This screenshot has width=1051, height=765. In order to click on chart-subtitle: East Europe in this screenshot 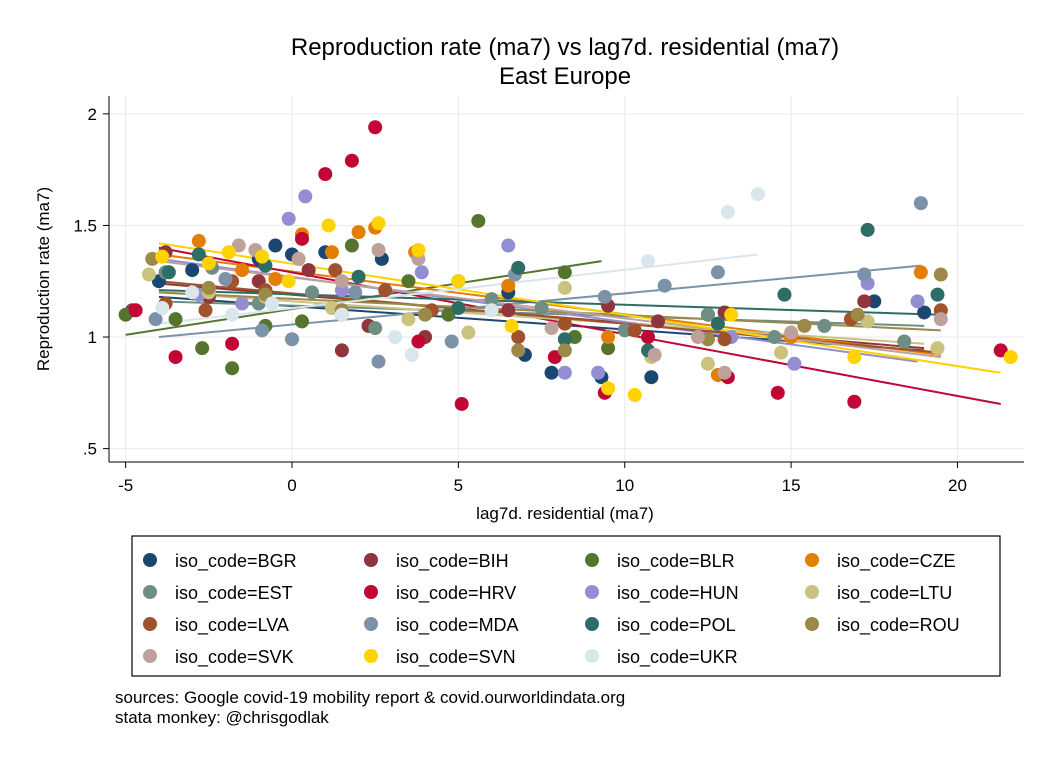, I will do `click(565, 76)`.